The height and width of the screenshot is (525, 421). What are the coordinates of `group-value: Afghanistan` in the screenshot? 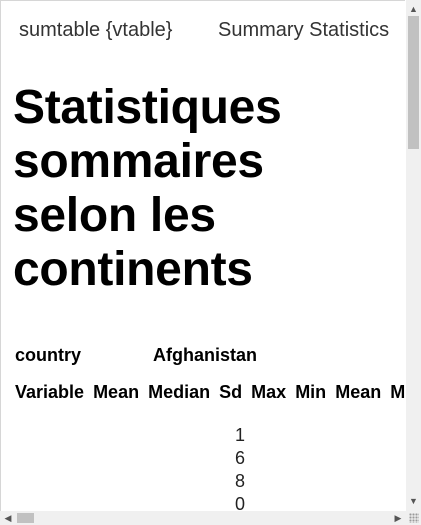 It's located at (205, 355).